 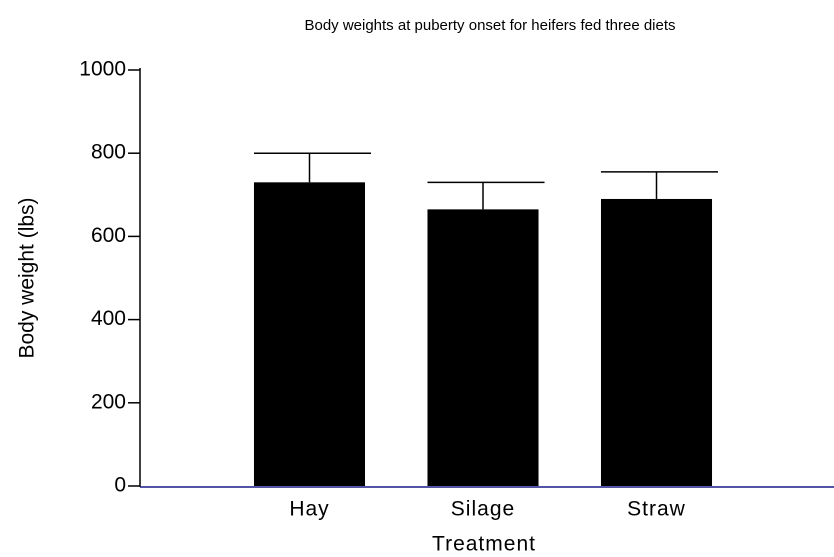 What do you see at coordinates (108, 318) in the screenshot?
I see `y-tick-label: 400` at bounding box center [108, 318].